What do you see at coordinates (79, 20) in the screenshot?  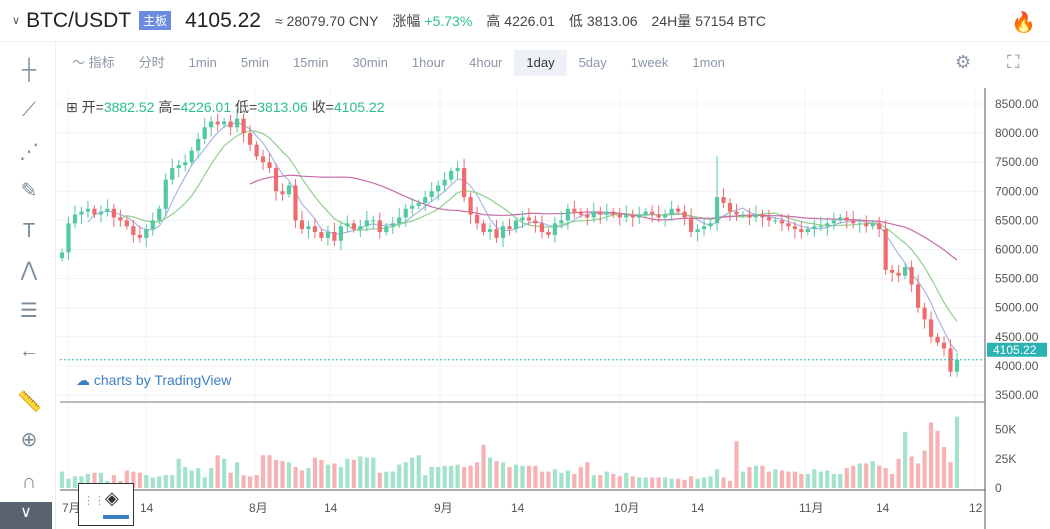 I see `pair-name: BTC/USDT` at bounding box center [79, 20].